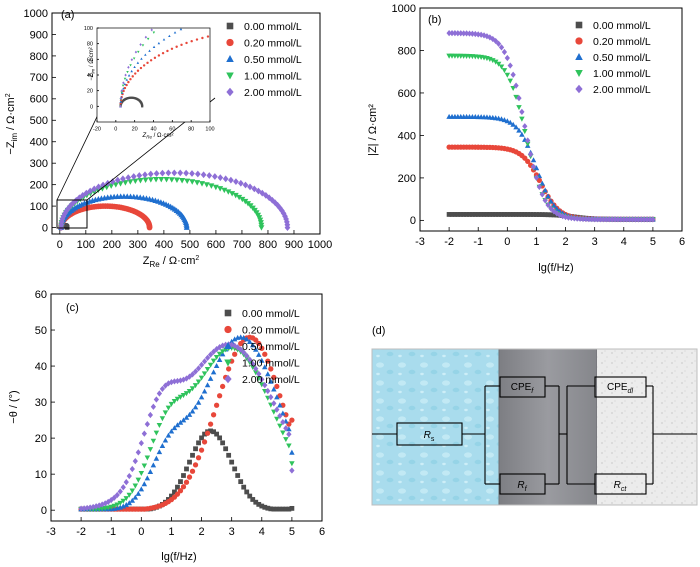  I want to click on panel-label-b: (b), so click(434, 20).